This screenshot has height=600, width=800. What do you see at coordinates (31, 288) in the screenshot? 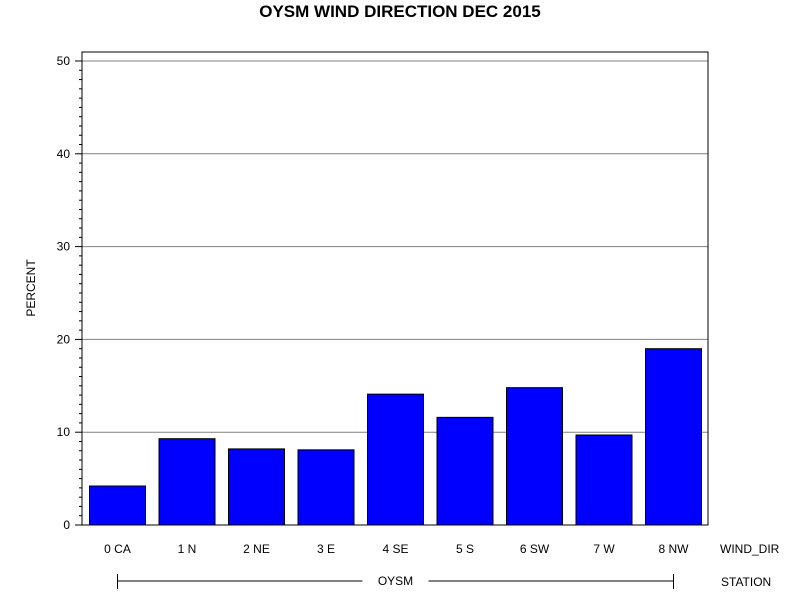
I see `y-axis-label: PERCENT` at bounding box center [31, 288].